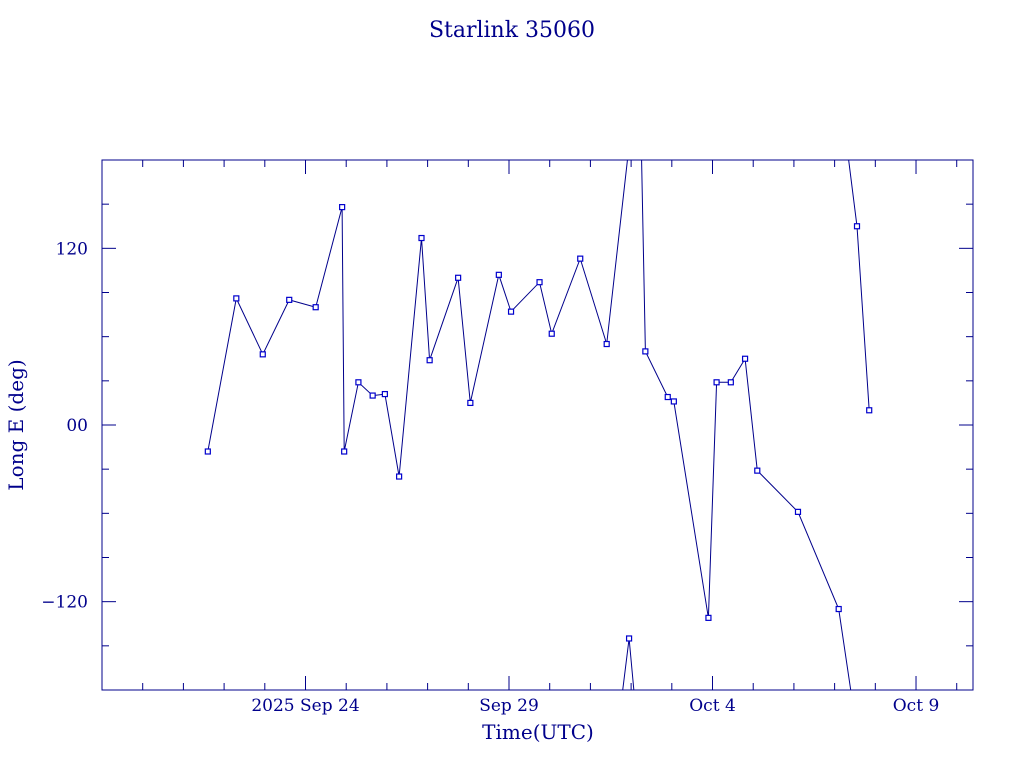  What do you see at coordinates (72, 249) in the screenshot?
I see `y-tick-label: 120` at bounding box center [72, 249].